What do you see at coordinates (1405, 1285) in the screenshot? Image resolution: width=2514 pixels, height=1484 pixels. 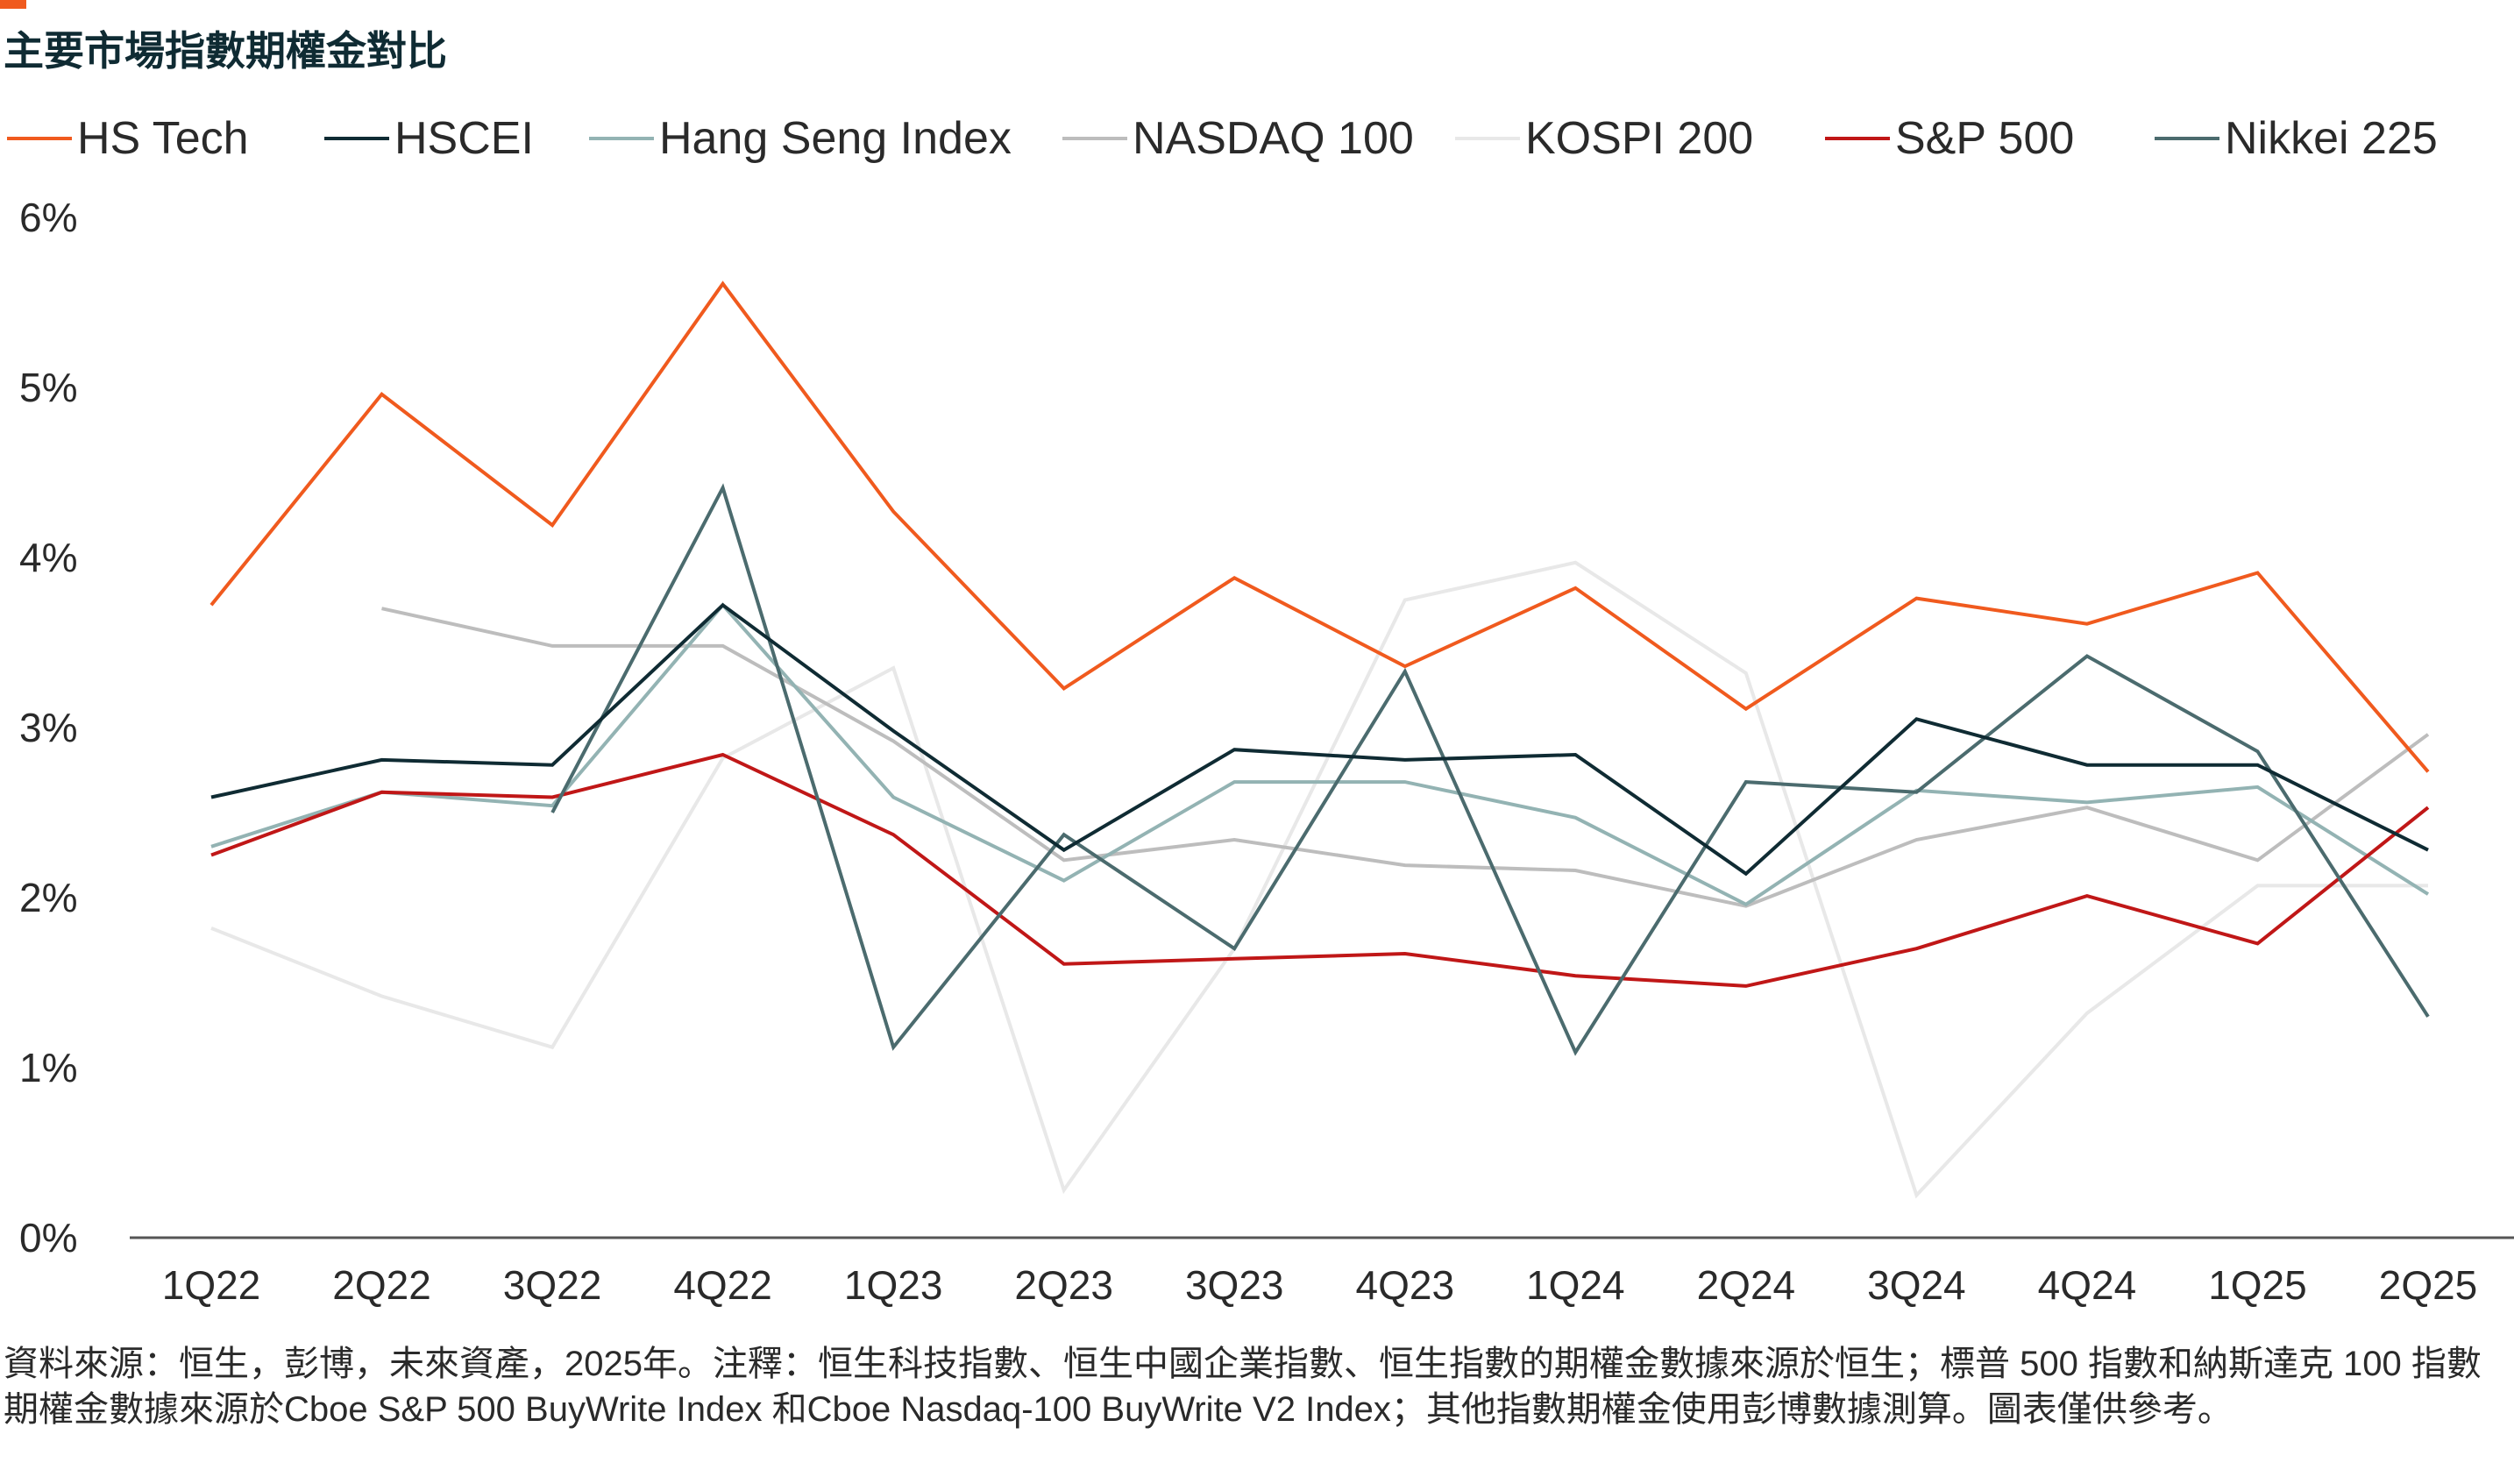 I see `x-tick-label: 4Q23` at bounding box center [1405, 1285].